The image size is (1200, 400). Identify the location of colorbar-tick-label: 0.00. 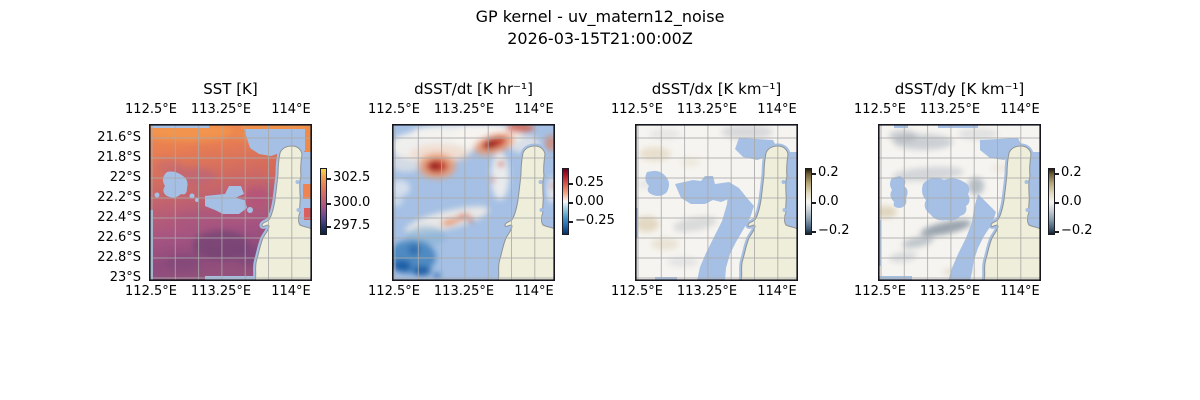
(589, 201).